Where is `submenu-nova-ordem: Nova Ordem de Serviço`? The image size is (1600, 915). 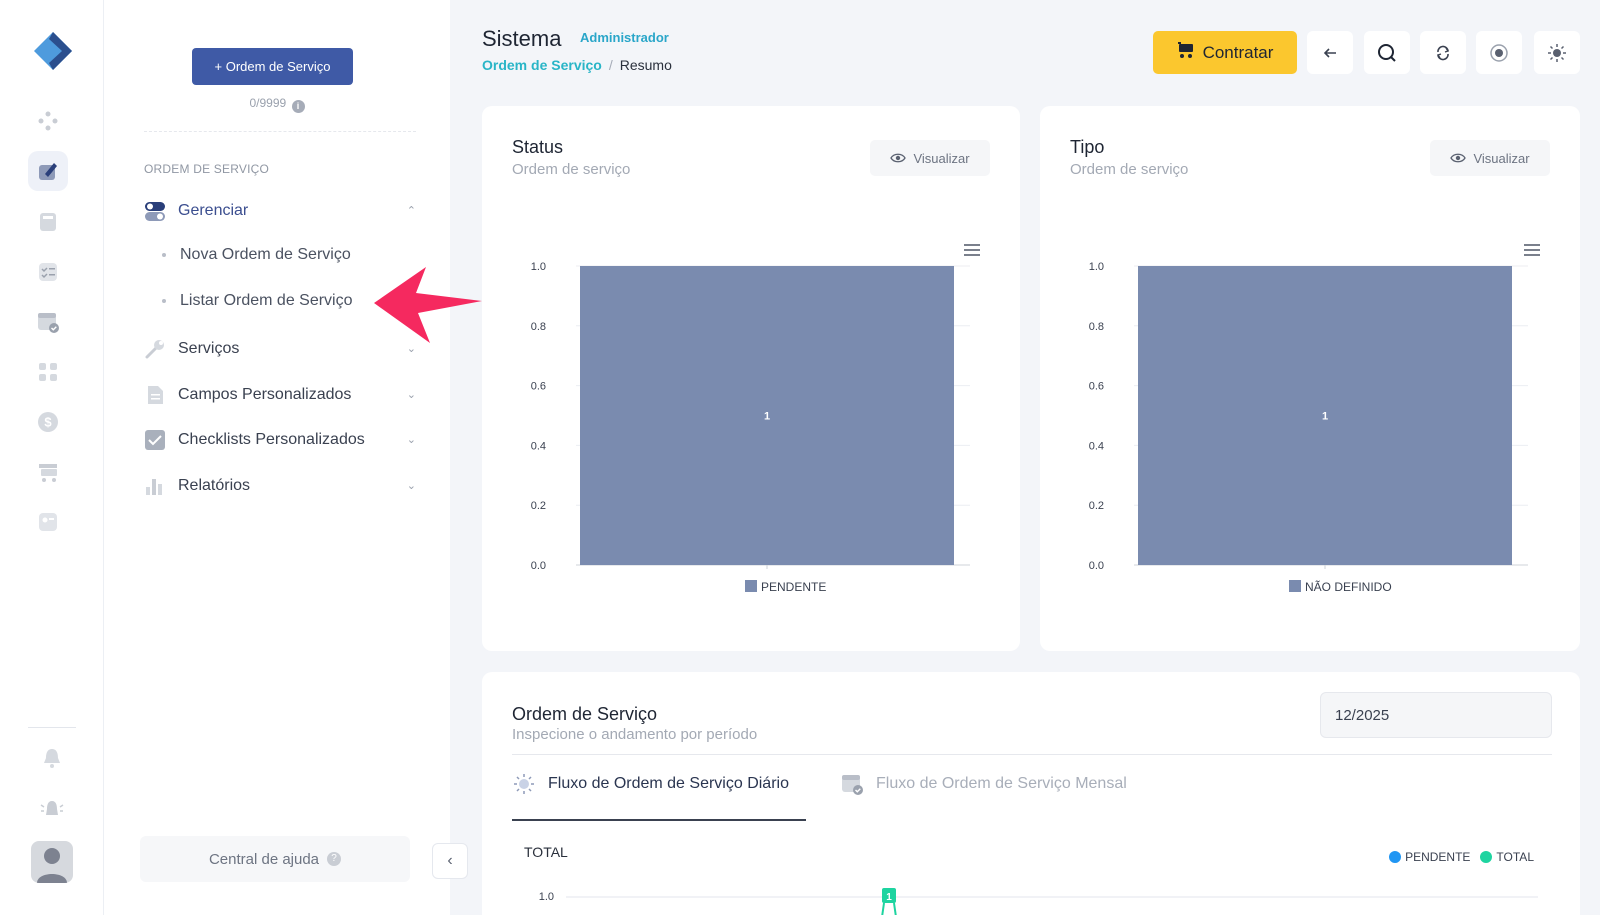 submenu-nova-ordem: Nova Ordem de Serviço is located at coordinates (256, 255).